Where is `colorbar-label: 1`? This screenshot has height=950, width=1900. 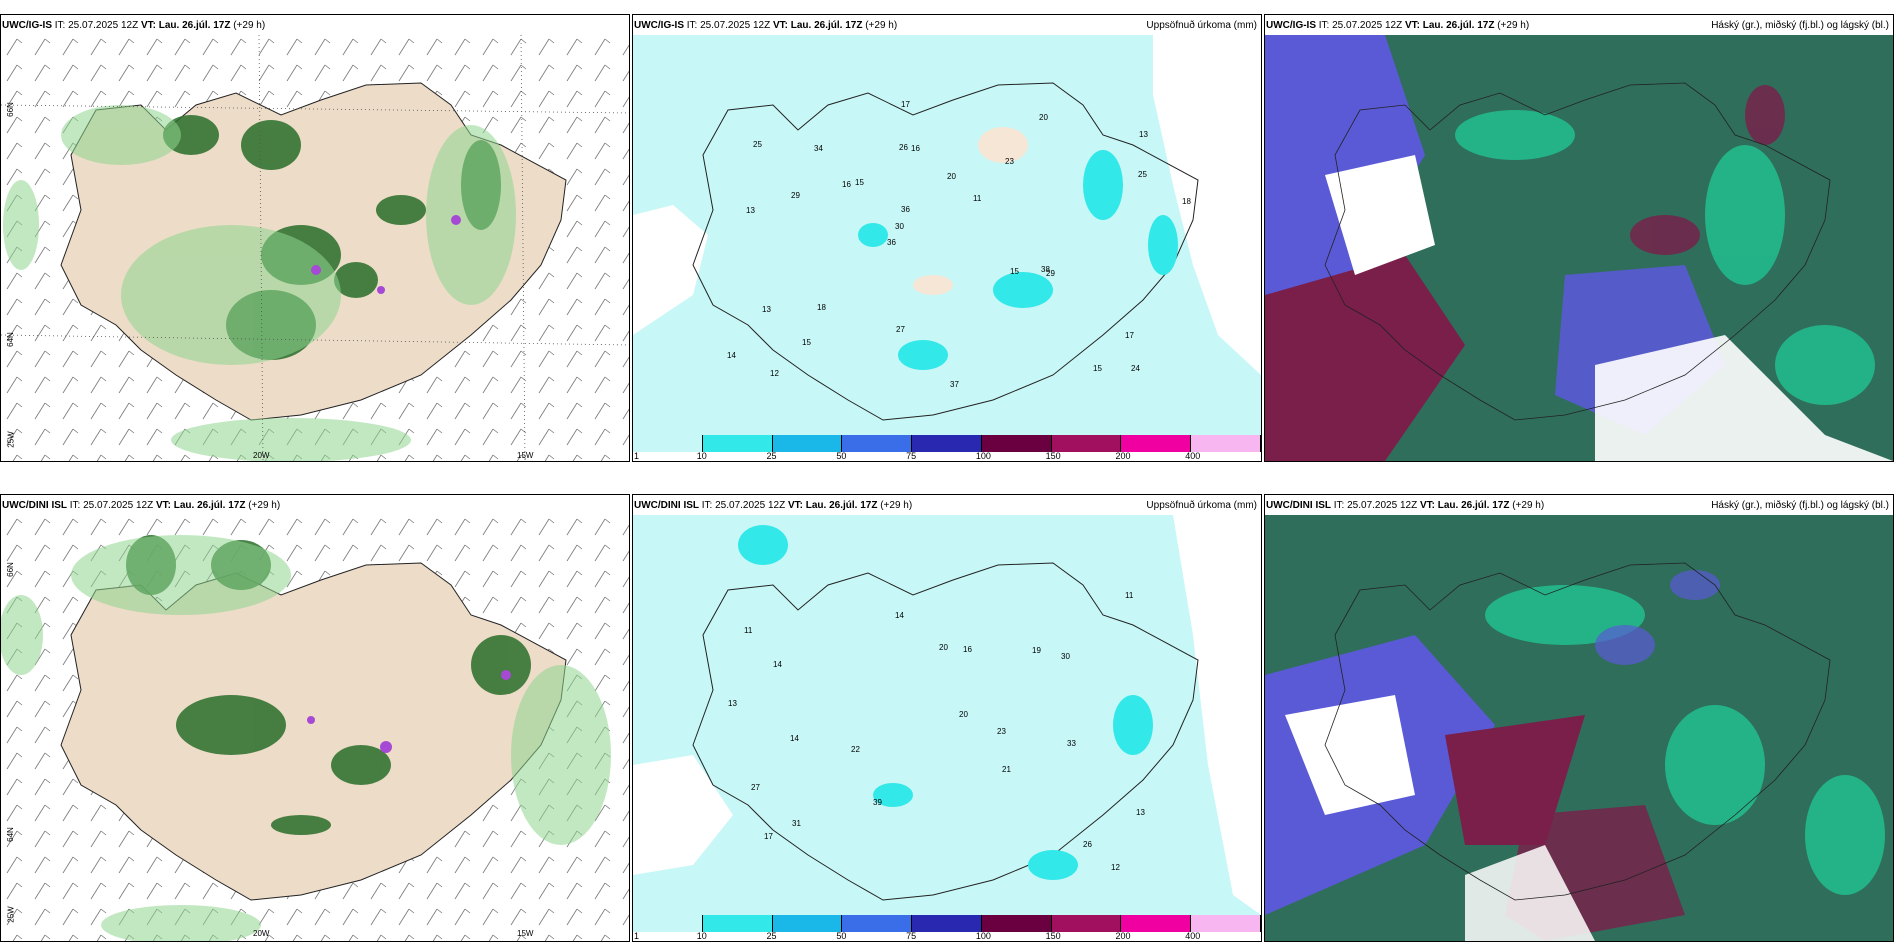 colorbar-label: 1 is located at coordinates (637, 456).